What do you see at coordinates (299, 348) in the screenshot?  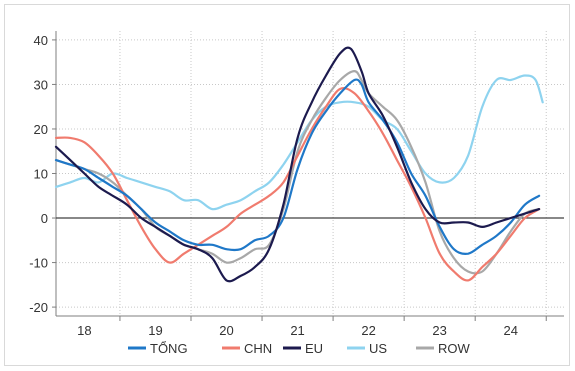 I see `legend: TỔNG CHN EU US ROW` at bounding box center [299, 348].